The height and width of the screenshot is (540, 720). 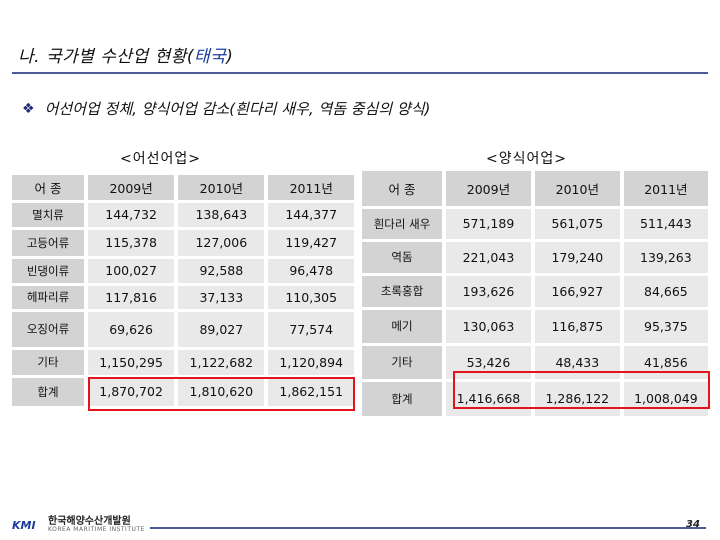 I want to click on cell-value: 1,416,668, so click(x=487, y=397).